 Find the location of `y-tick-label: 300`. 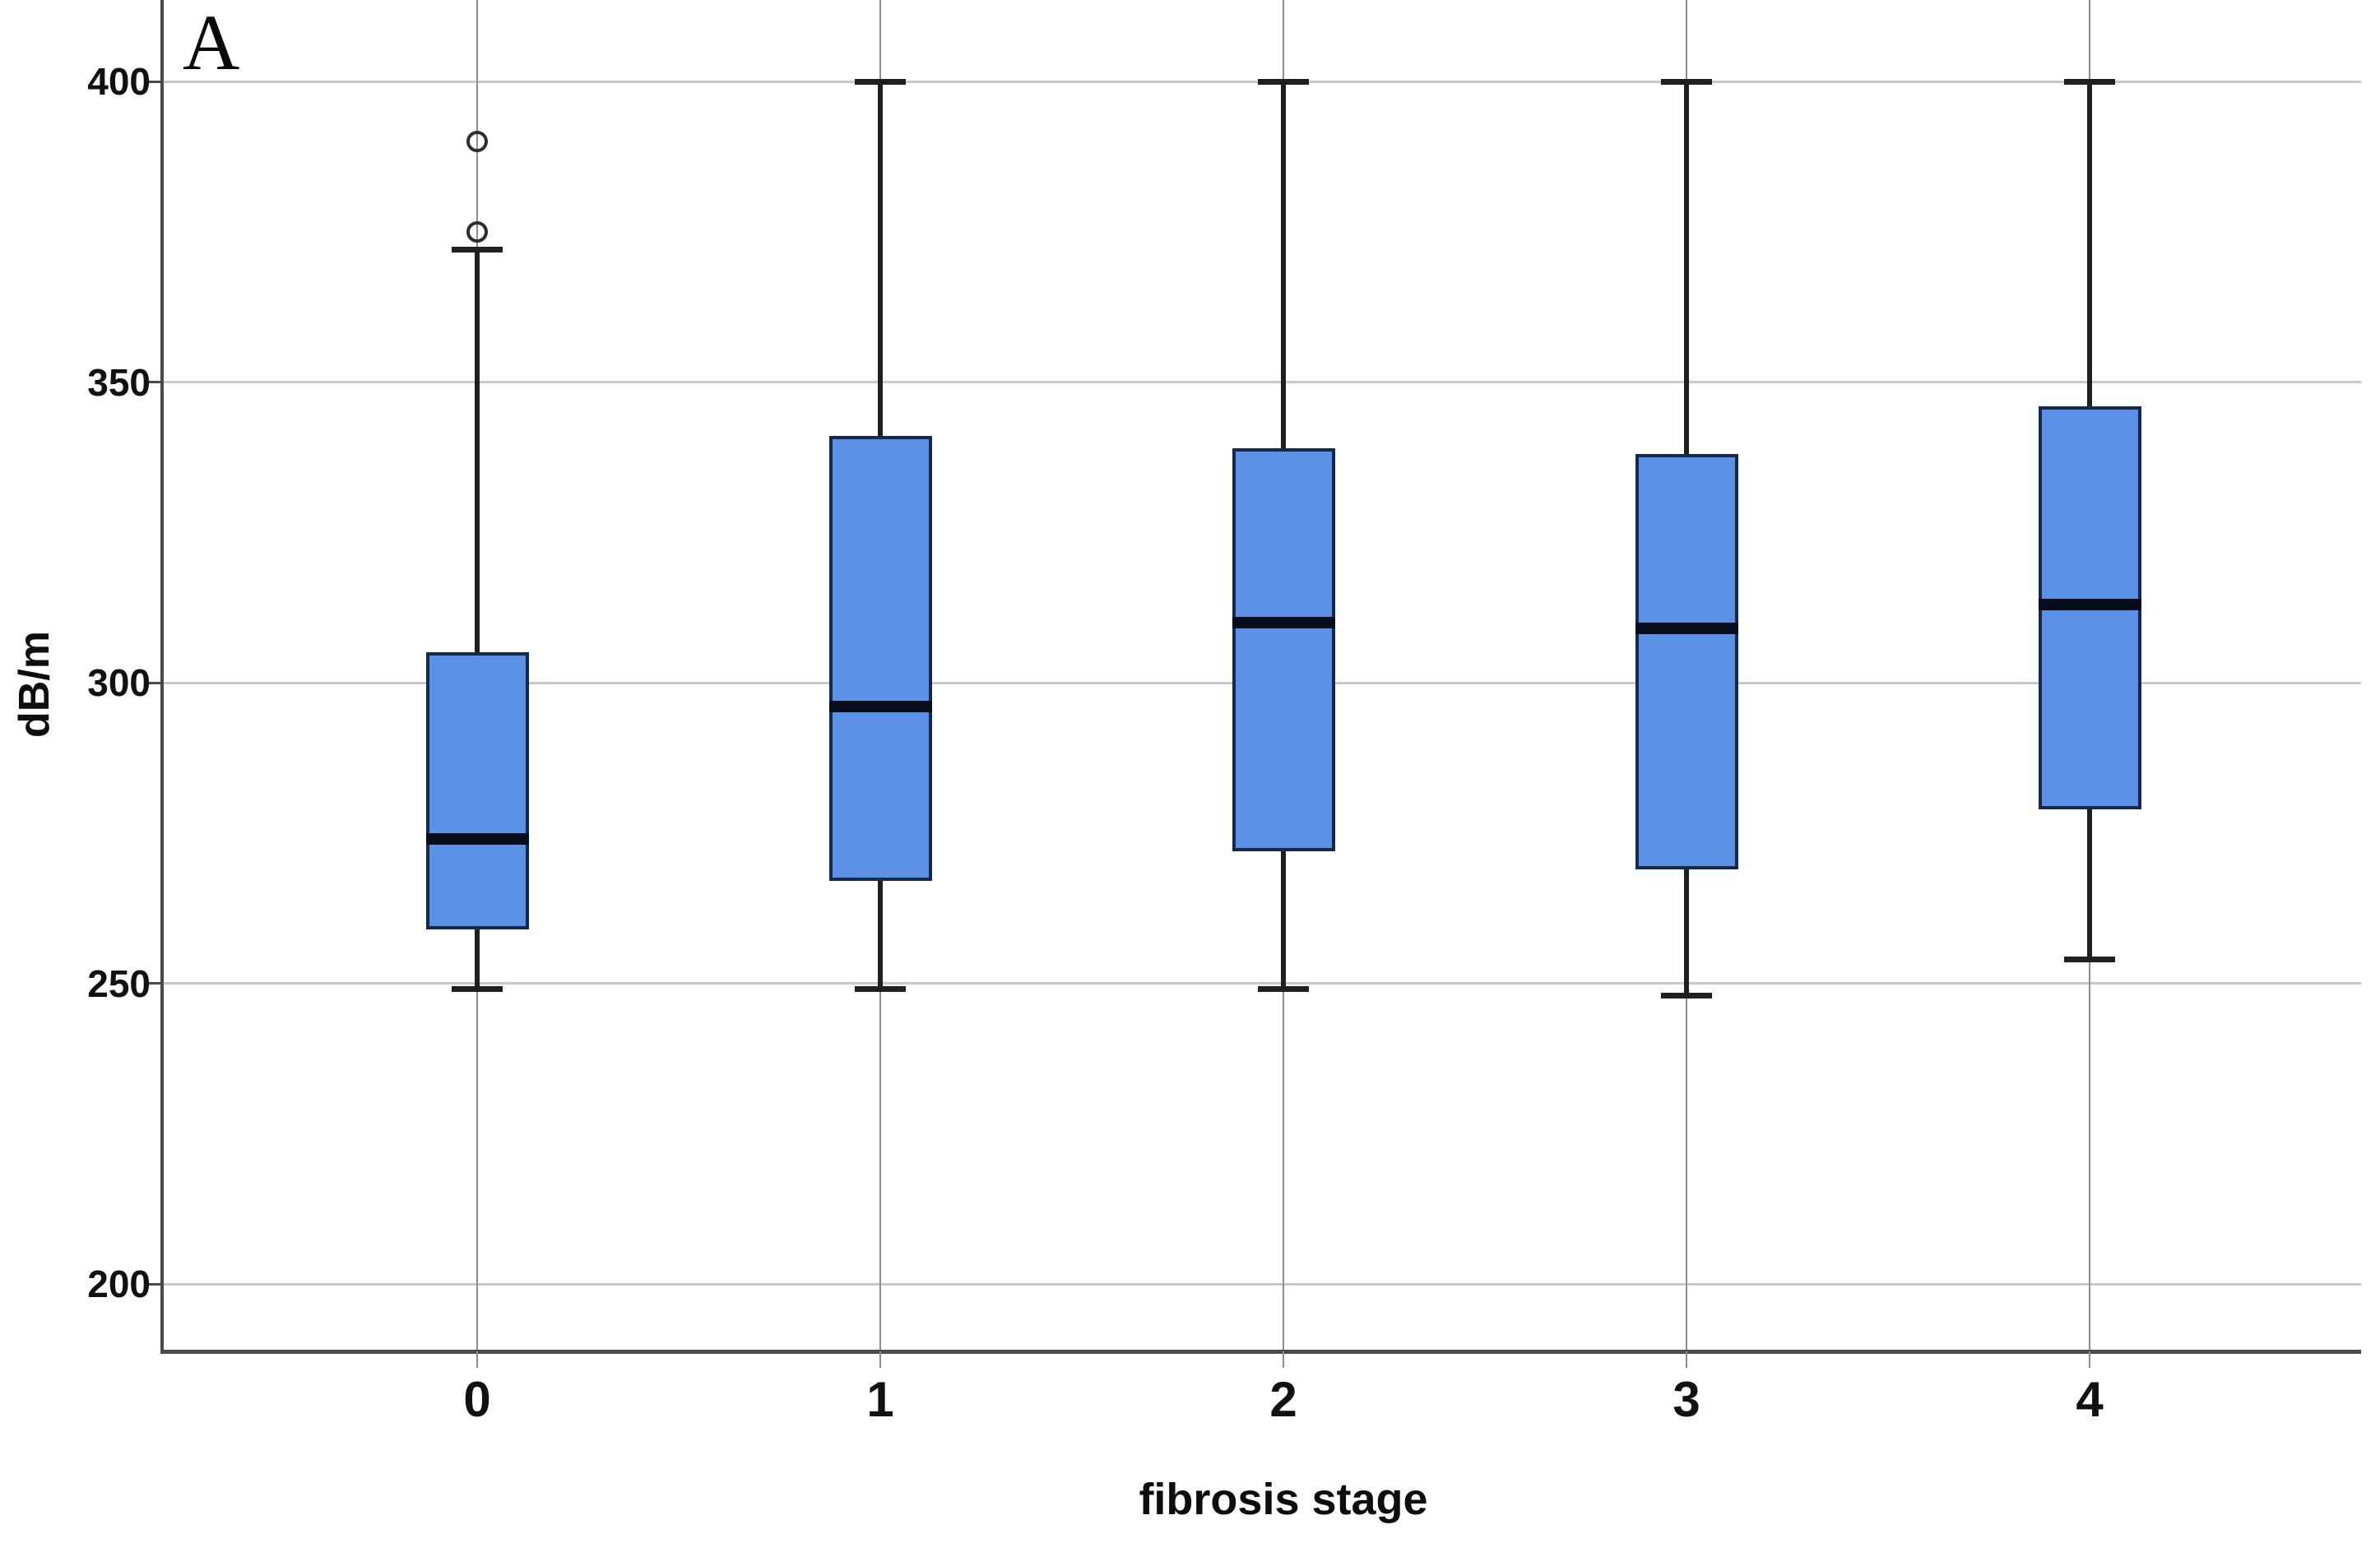

y-tick-label: 300 is located at coordinates (119, 682).